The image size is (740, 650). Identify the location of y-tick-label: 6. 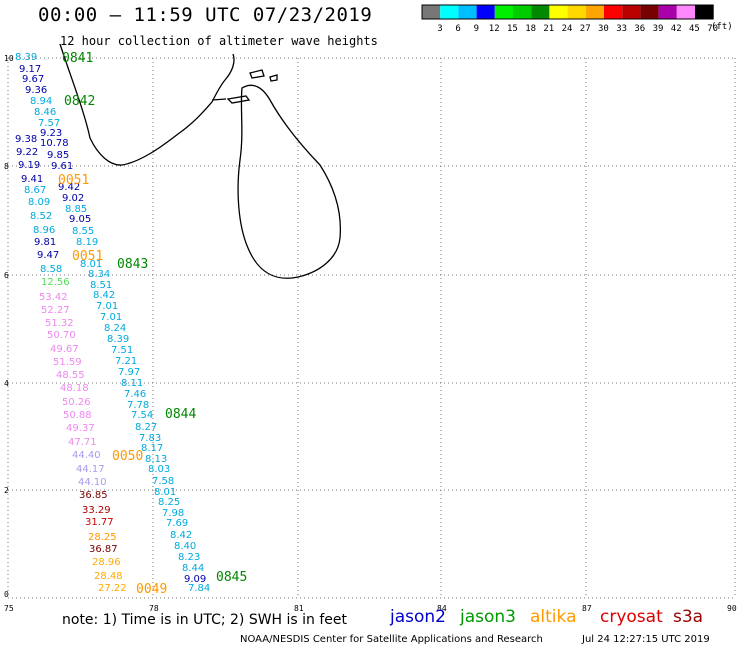
(6, 275).